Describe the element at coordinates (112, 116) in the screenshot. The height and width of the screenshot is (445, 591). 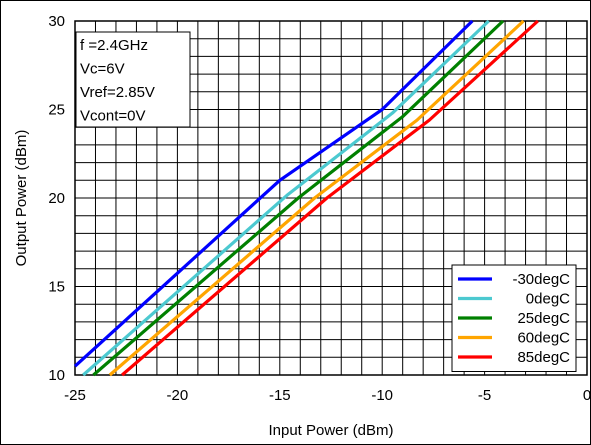
I see `annotation-line-vcont: Vcont=0V` at that location.